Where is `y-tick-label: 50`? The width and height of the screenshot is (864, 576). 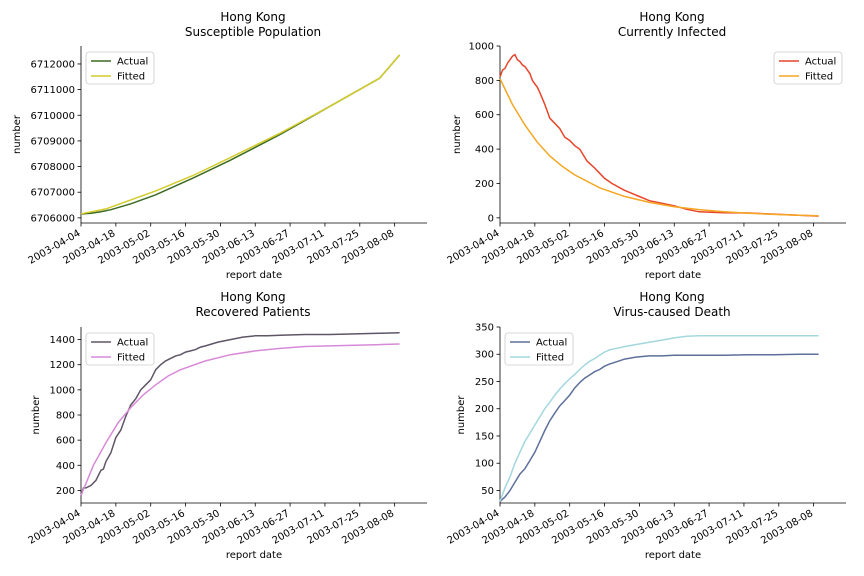 y-tick-label: 50 is located at coordinates (487, 491).